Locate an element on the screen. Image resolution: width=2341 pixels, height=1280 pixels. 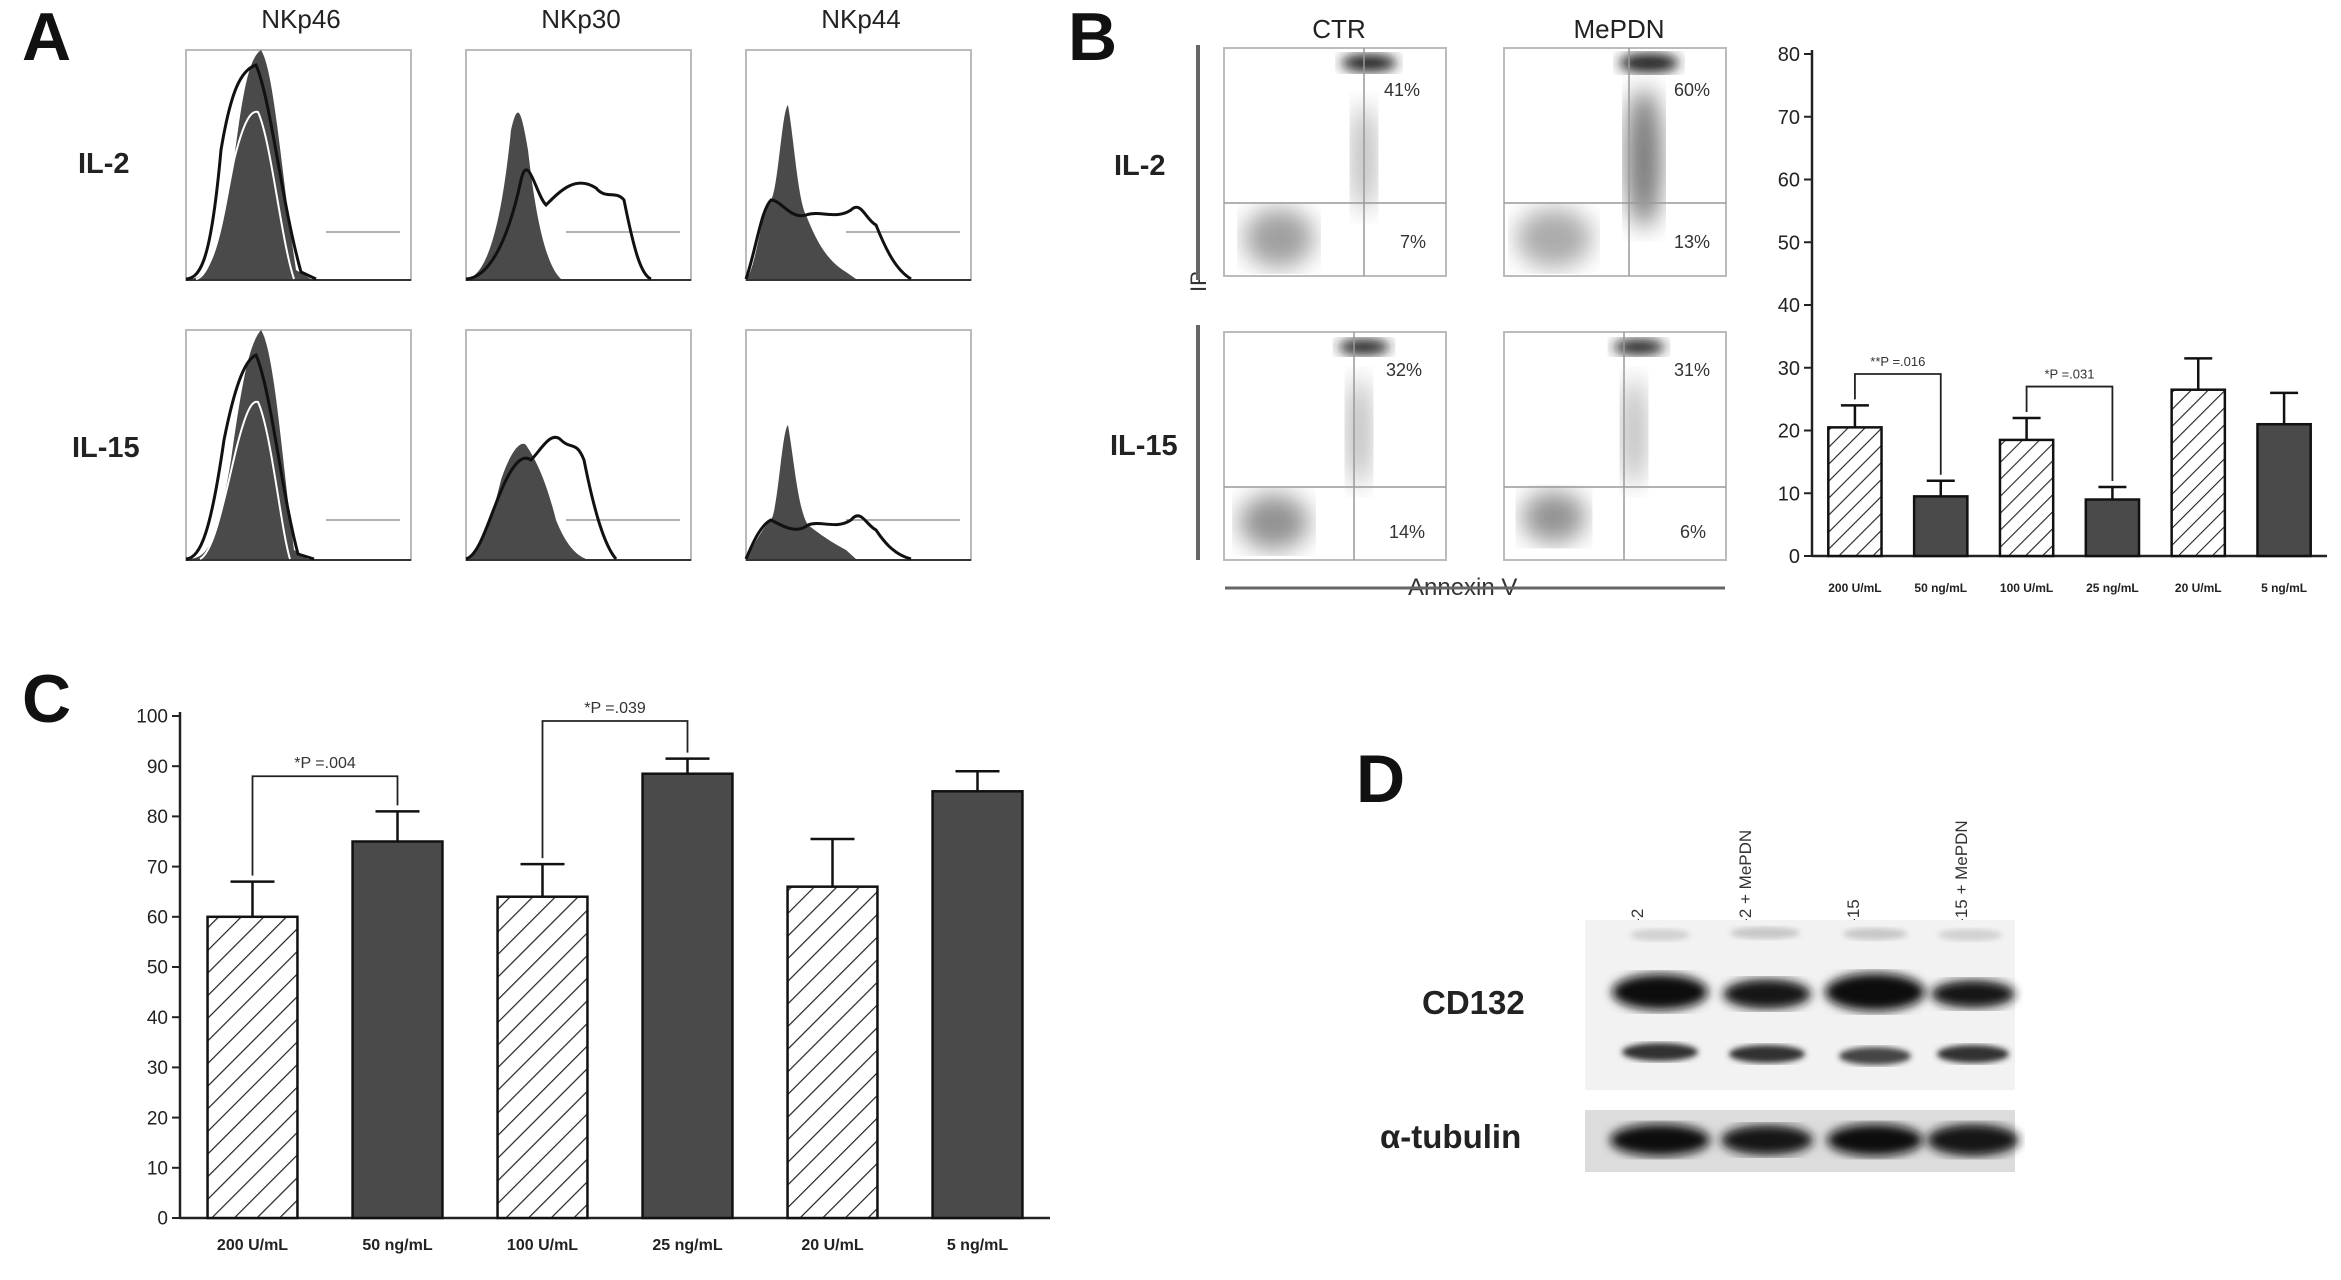
western-blot is located at coordinates (1802, 1046).